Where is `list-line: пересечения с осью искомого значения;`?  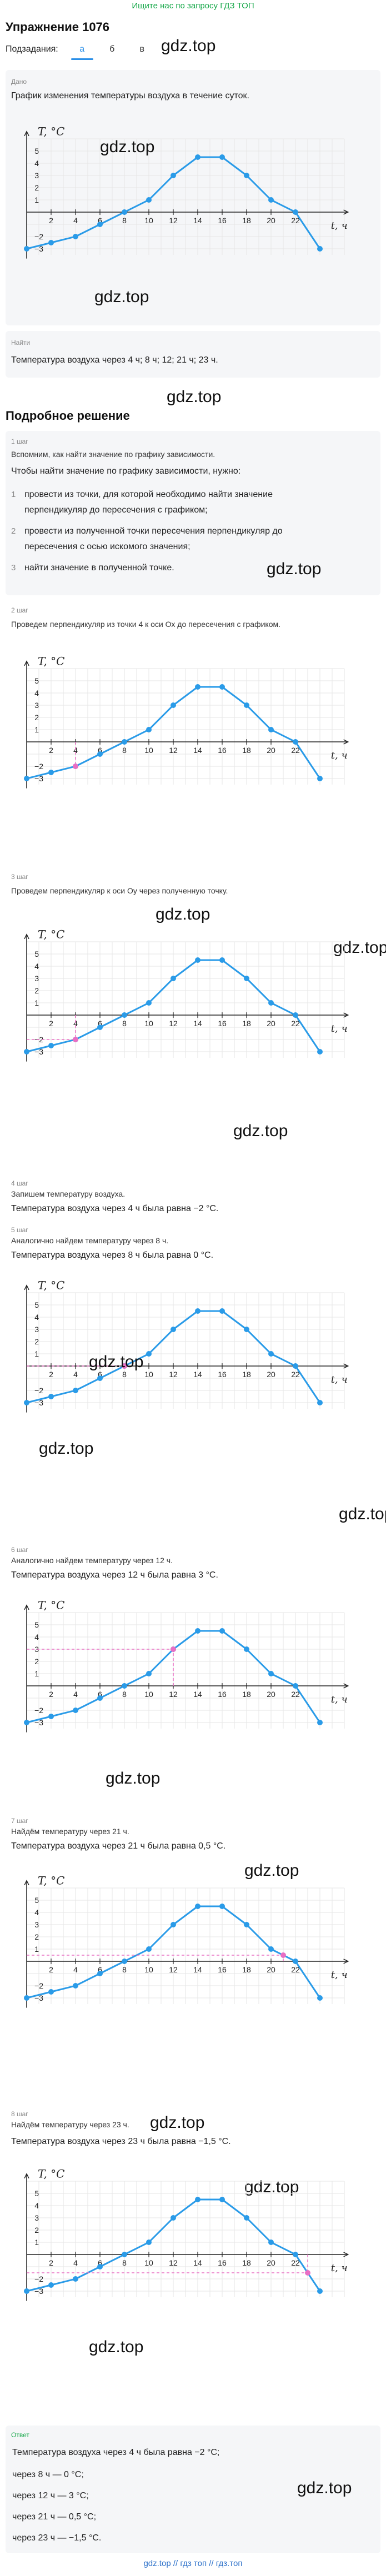
list-line: пересечения с осью искомого значения; is located at coordinates (107, 546).